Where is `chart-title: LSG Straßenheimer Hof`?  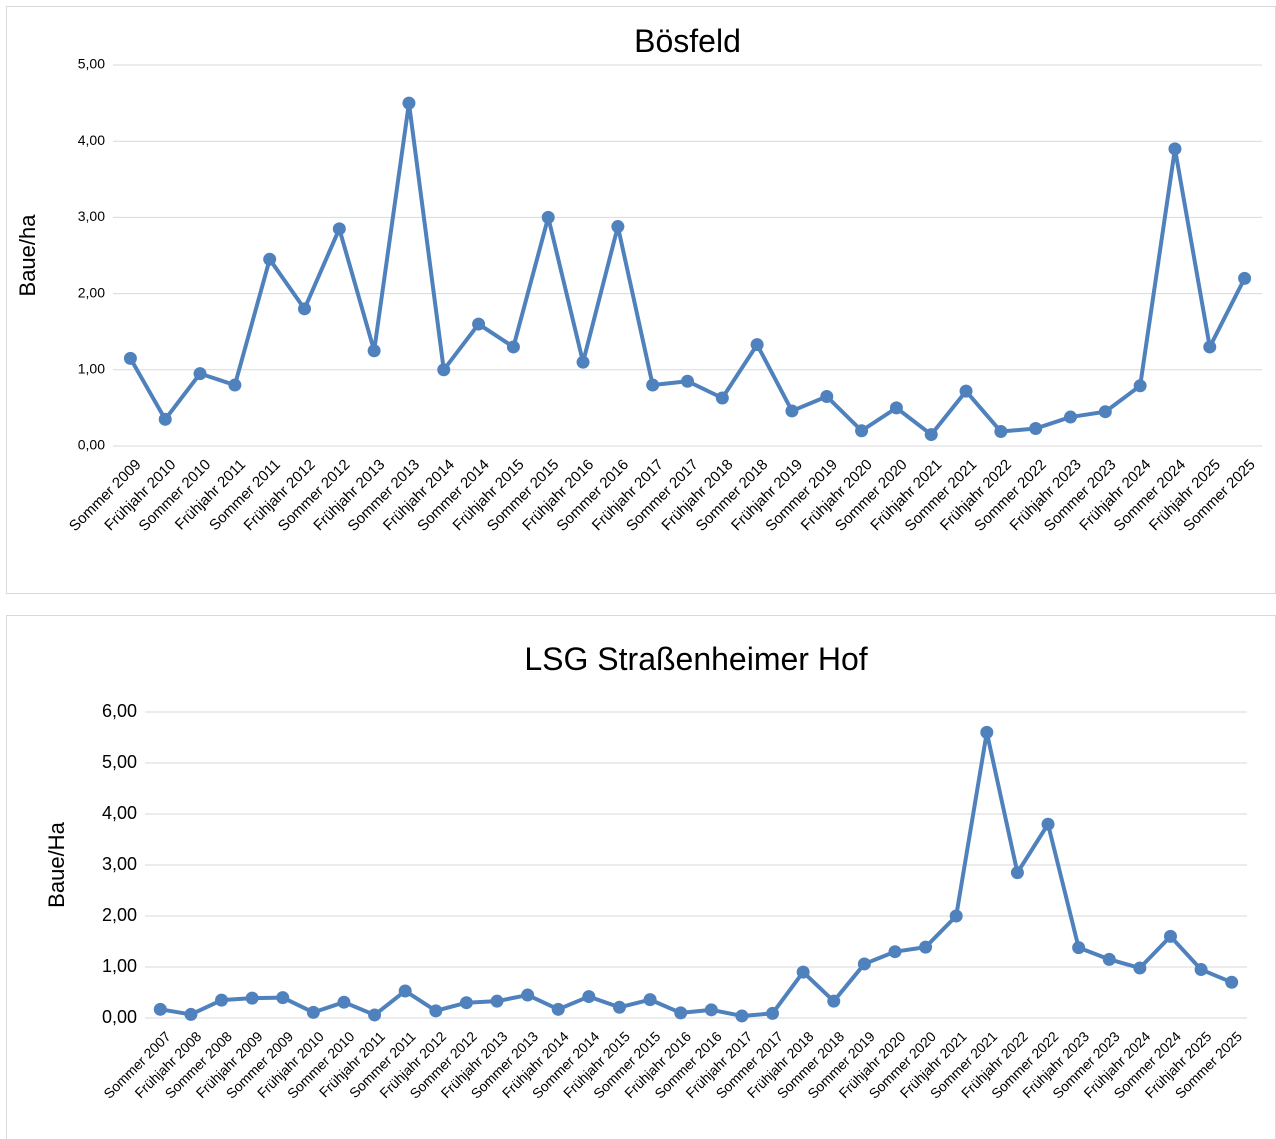 chart-title: LSG Straßenheimer Hof is located at coordinates (695, 659).